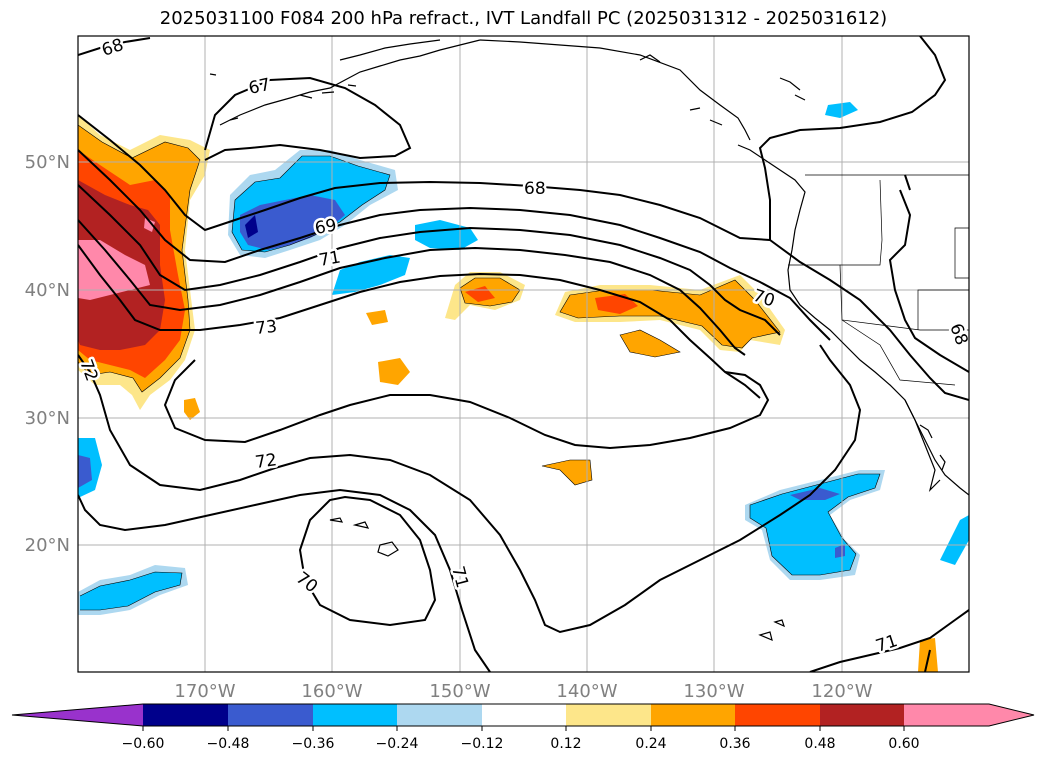 Image resolution: width=1047 pixels, height=765 pixels. I want to click on contour-label-73: 73, so click(266, 328).